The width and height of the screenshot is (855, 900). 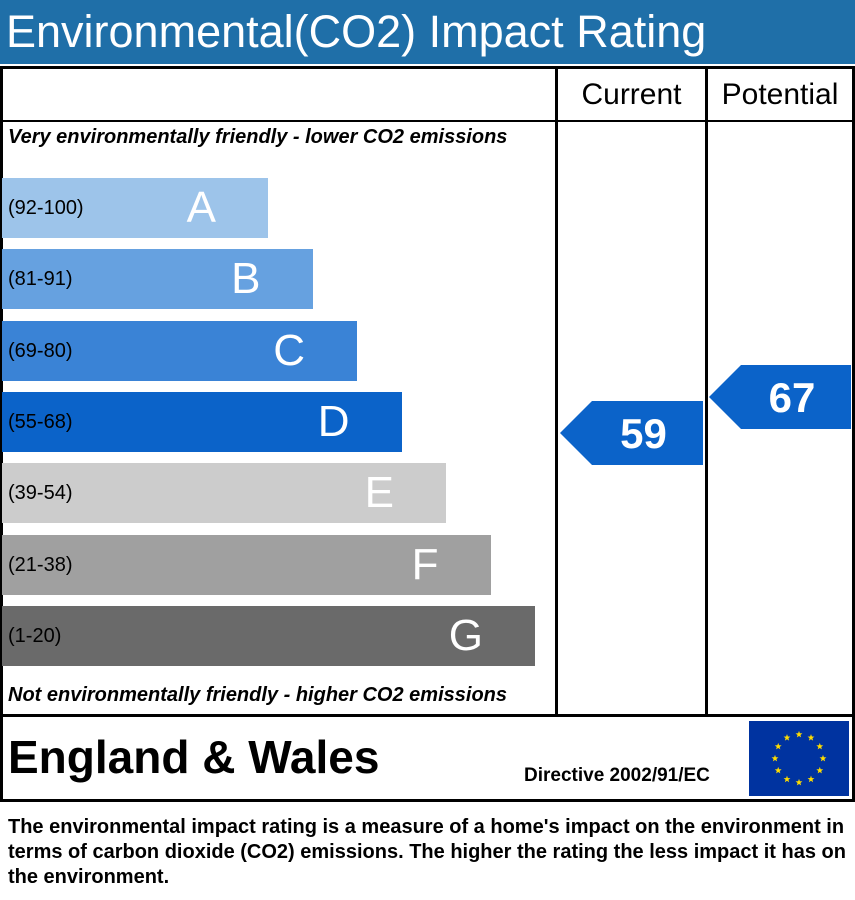 I want to click on header-row-divider, so click(x=427, y=121).